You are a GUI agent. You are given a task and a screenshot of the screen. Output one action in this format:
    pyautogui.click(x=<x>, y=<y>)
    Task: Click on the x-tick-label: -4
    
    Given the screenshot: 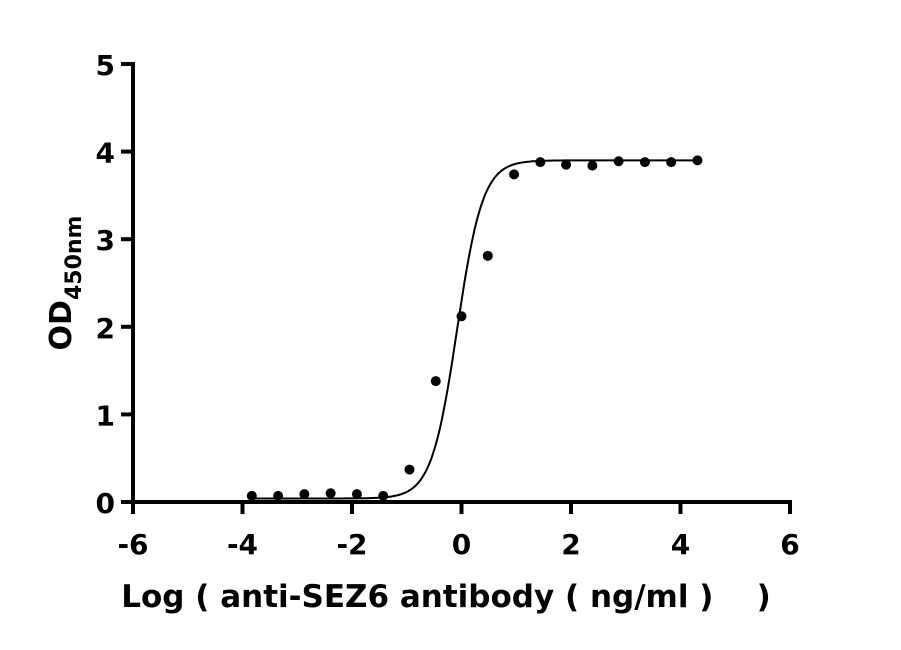 What is the action you would take?
    pyautogui.click(x=242, y=544)
    